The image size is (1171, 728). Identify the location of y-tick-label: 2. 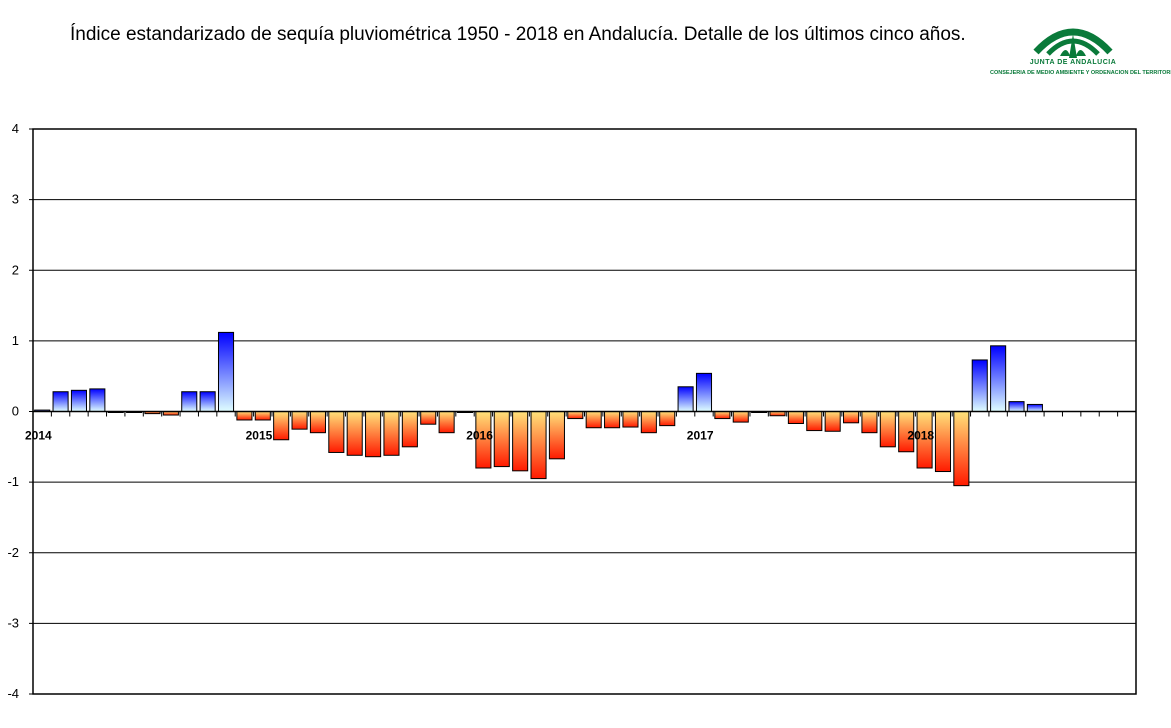
(15, 269).